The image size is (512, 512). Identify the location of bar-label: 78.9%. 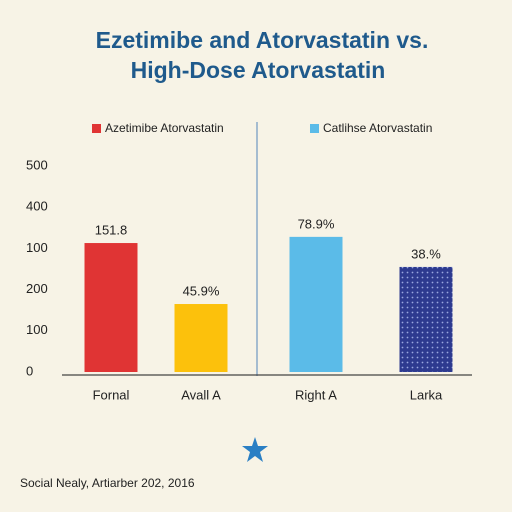
(316, 223).